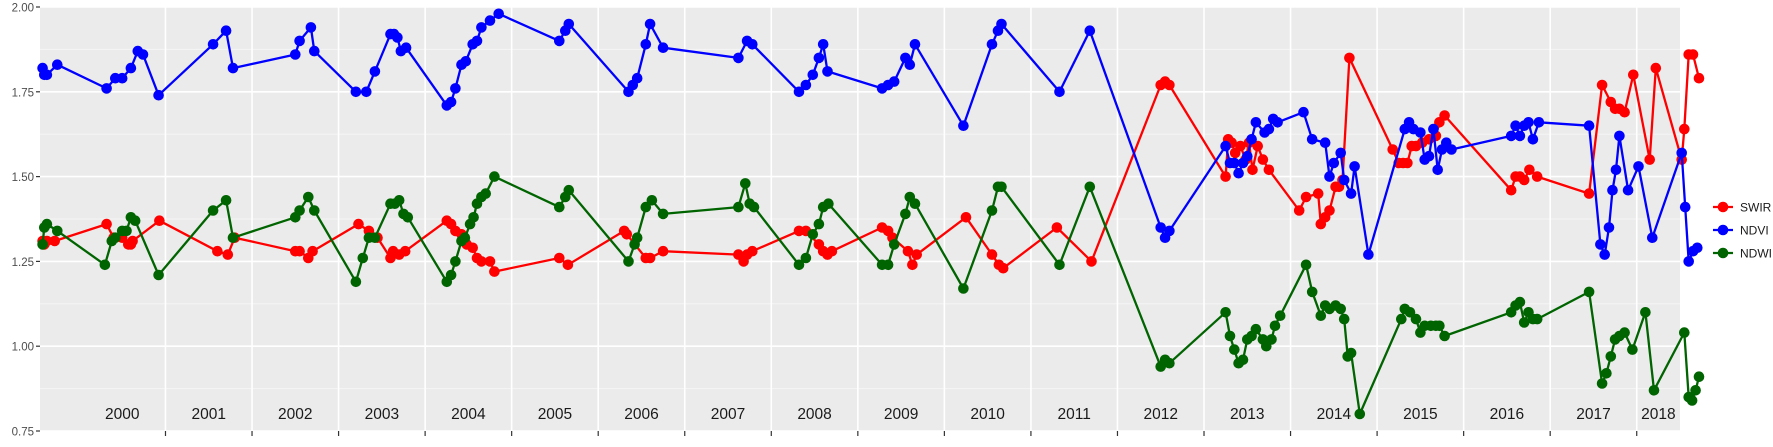  Describe the element at coordinates (122, 414) in the screenshot. I see `year-label: 2000` at that location.